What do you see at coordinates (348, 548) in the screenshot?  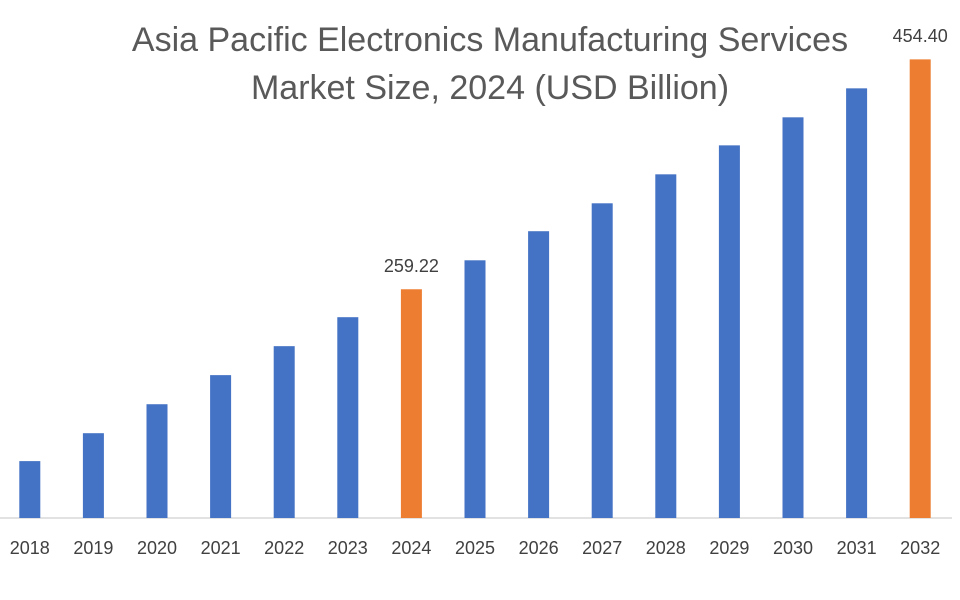 I see `x-tick-label: 2023` at bounding box center [348, 548].